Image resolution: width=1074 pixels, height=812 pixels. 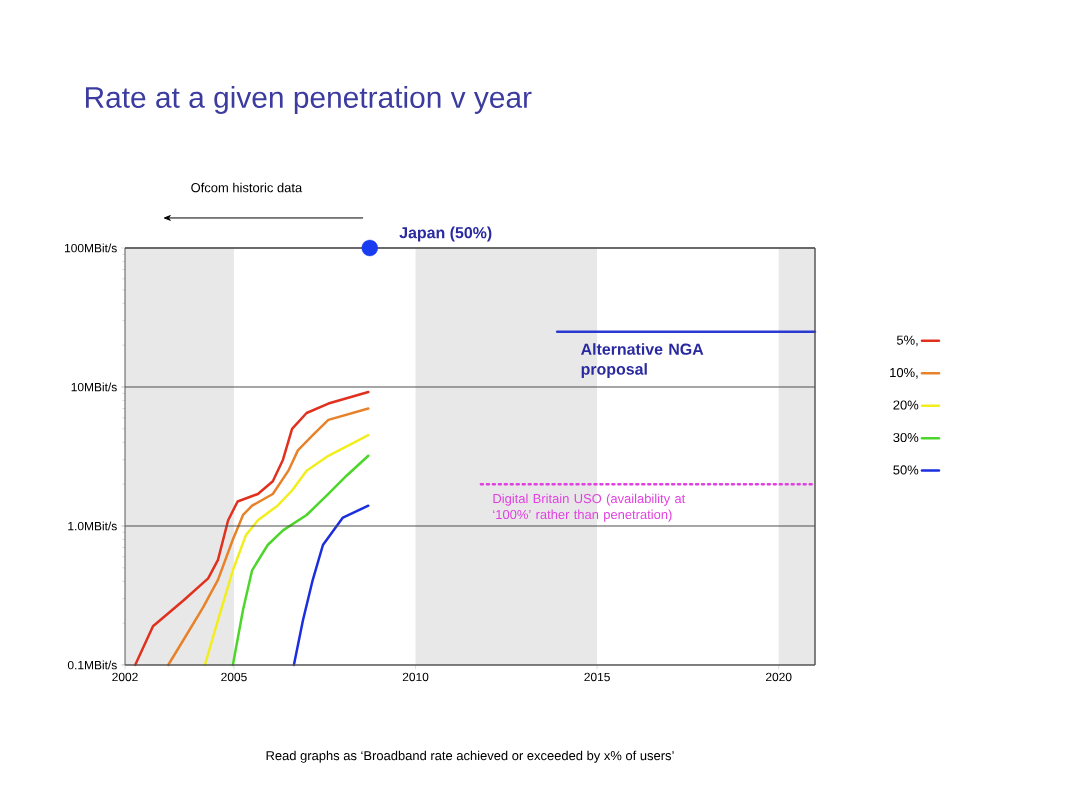 What do you see at coordinates (445, 234) in the screenshot?
I see `annotation: Japan (50%)` at bounding box center [445, 234].